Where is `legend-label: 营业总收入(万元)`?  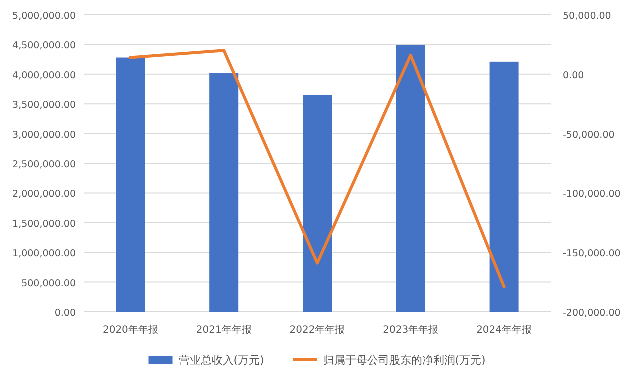
legend-label: 营业总收入(万元) is located at coordinates (221, 360).